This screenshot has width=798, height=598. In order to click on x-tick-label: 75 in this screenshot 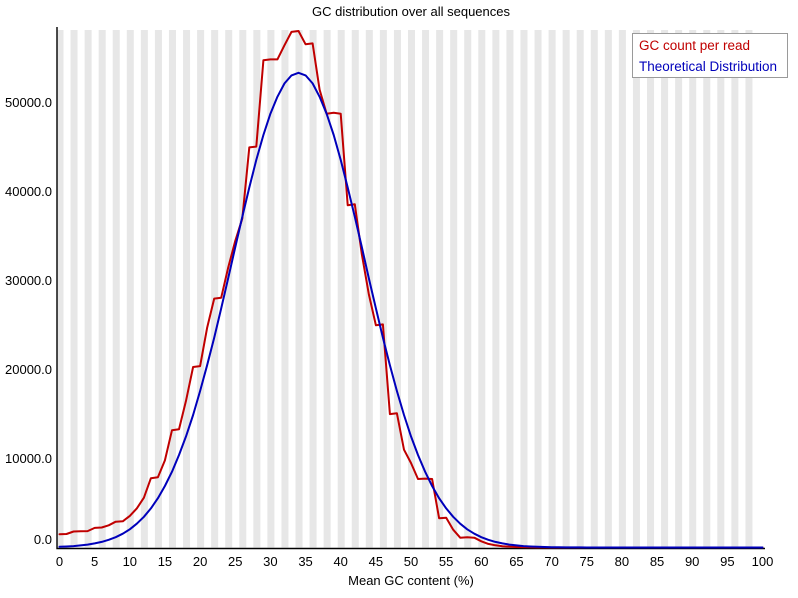, I will do `click(586, 561)`.